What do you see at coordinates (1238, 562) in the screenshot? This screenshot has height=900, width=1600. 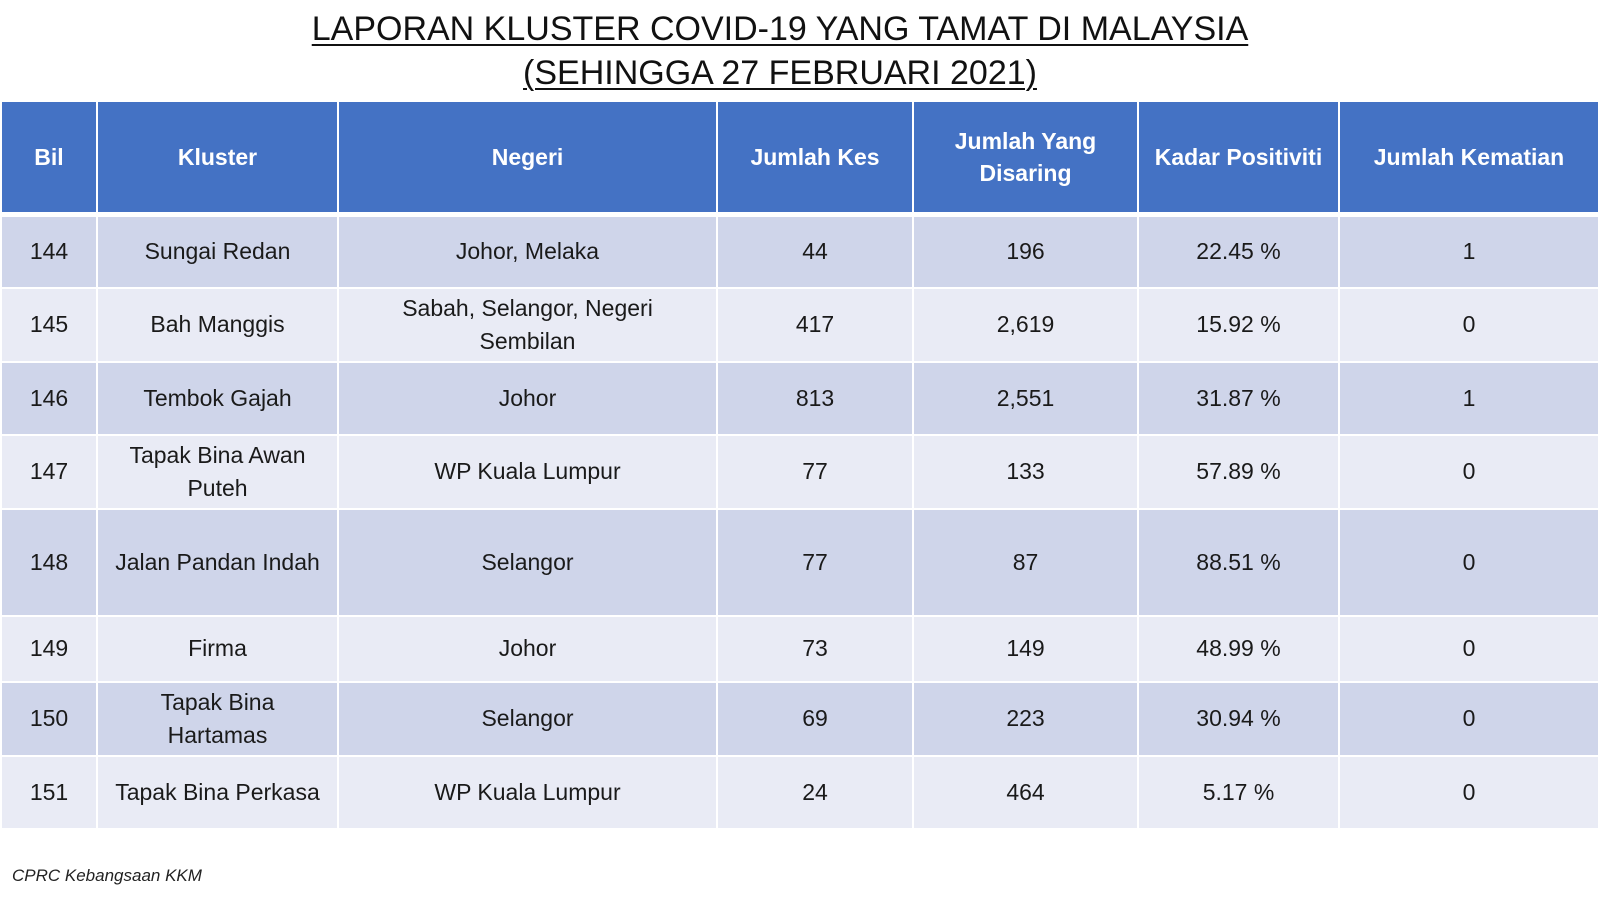 I see `cell-kadar-positiviti: 88.51 %` at bounding box center [1238, 562].